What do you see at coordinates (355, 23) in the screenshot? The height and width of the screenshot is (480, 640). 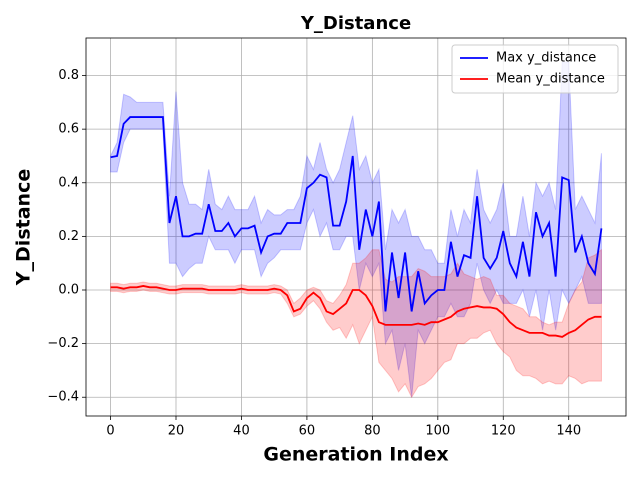 I see `chart-title: Y_Distance` at bounding box center [355, 23].